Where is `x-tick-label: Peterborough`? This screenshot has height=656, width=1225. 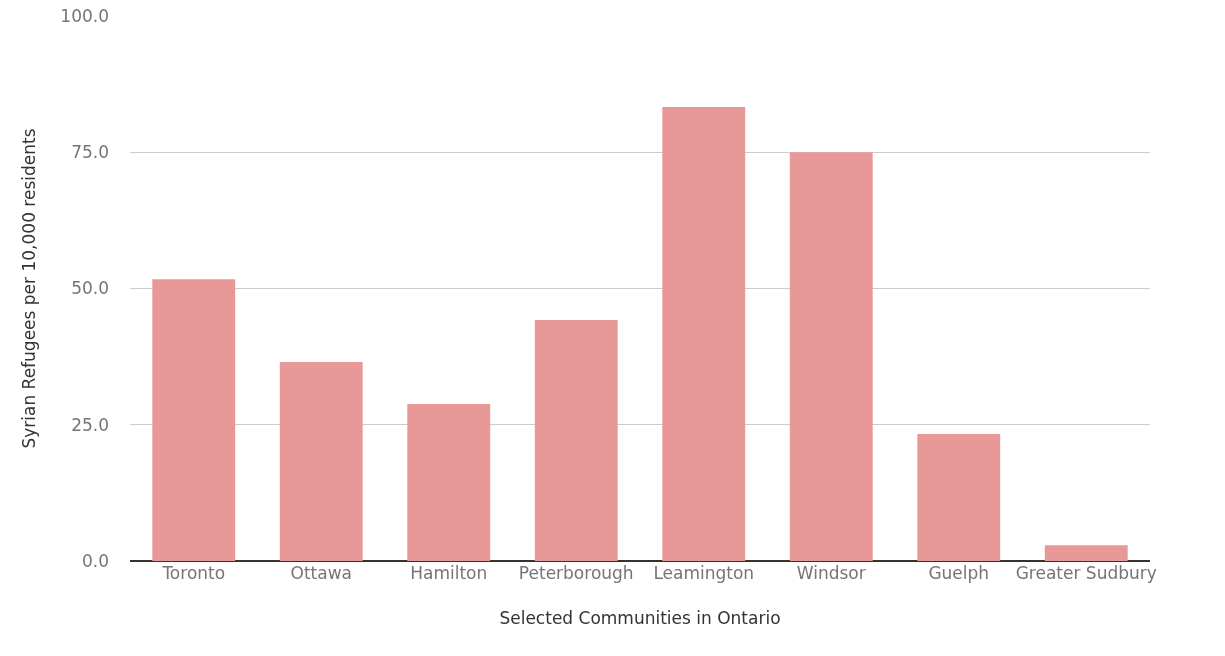 x-tick-label: Peterborough is located at coordinates (576, 573).